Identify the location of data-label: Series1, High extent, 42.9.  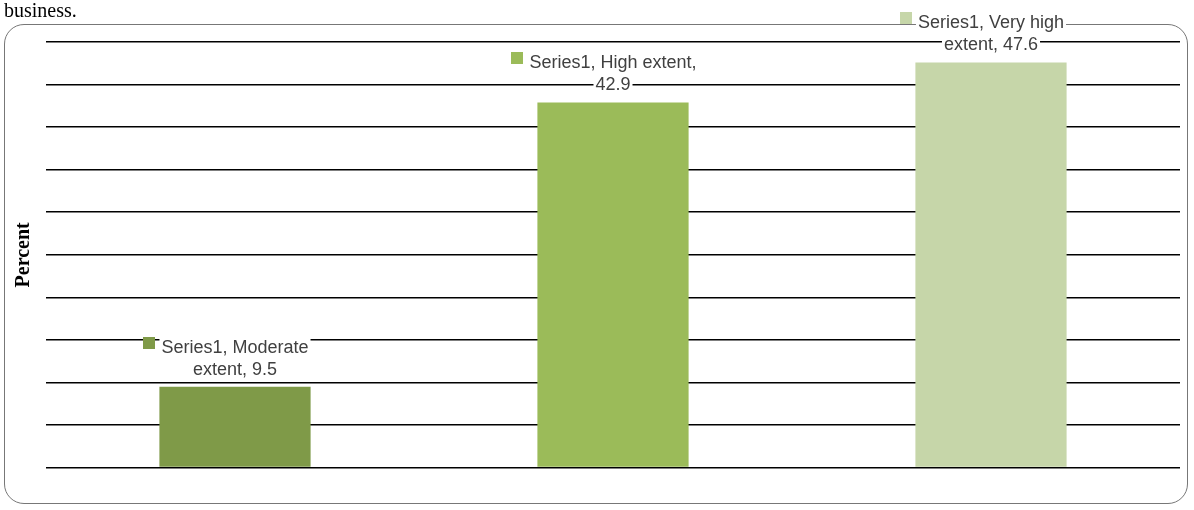
(613, 73).